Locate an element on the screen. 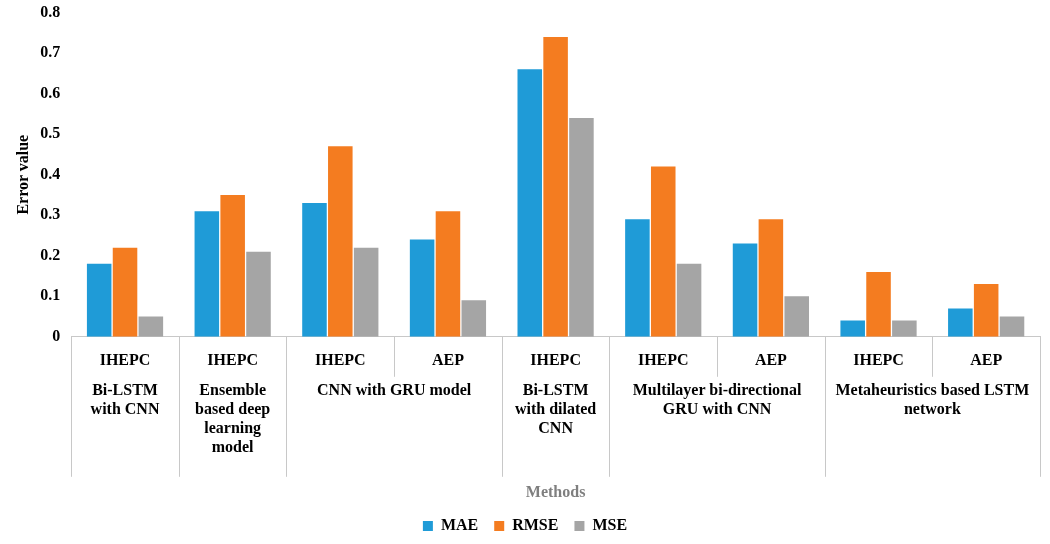  y-tick-label: 0.1 is located at coordinates (50, 295).